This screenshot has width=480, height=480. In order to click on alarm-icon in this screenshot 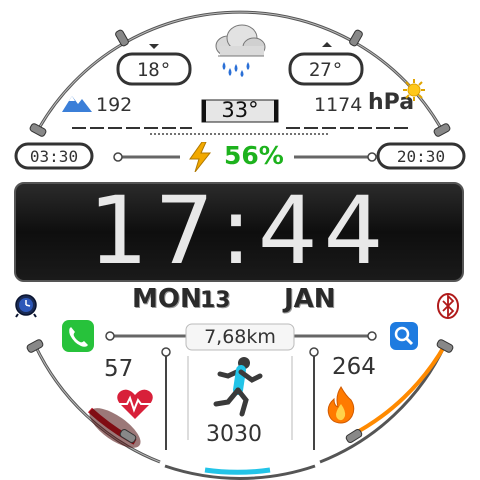, I will do `click(26, 304)`.